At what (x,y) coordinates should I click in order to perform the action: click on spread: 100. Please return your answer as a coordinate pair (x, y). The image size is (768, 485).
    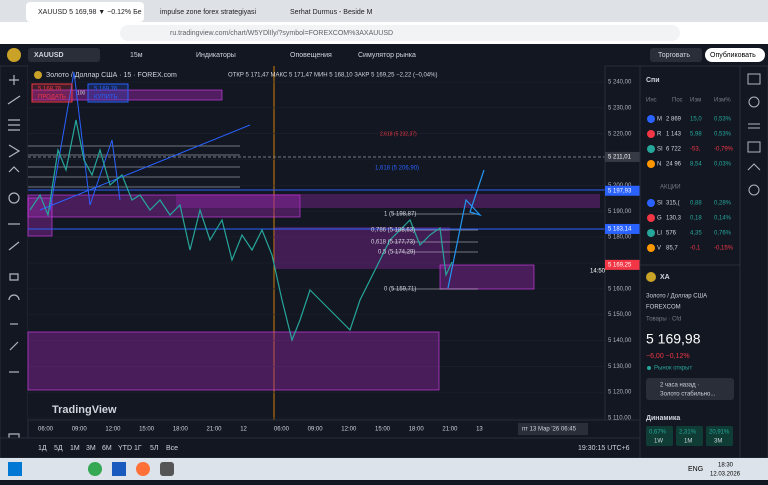
    Looking at the image, I should click on (81, 93).